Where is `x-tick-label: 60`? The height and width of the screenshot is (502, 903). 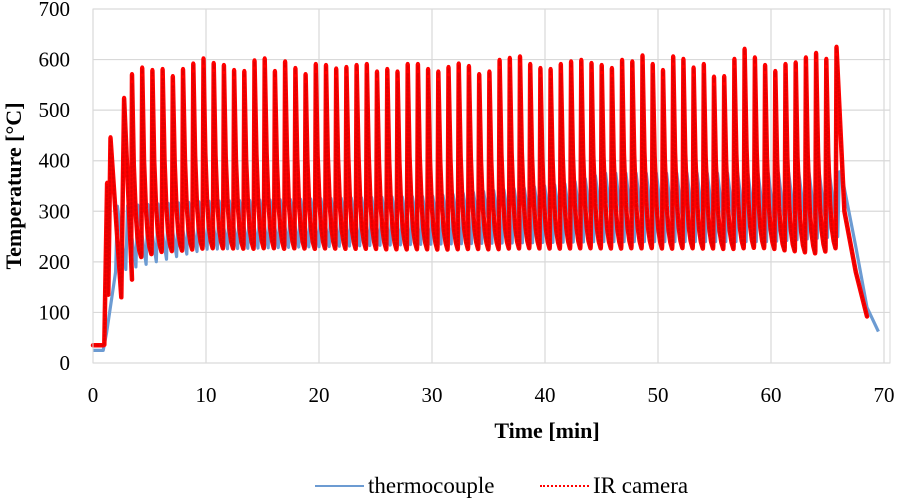 x-tick-label: 60 is located at coordinates (771, 395).